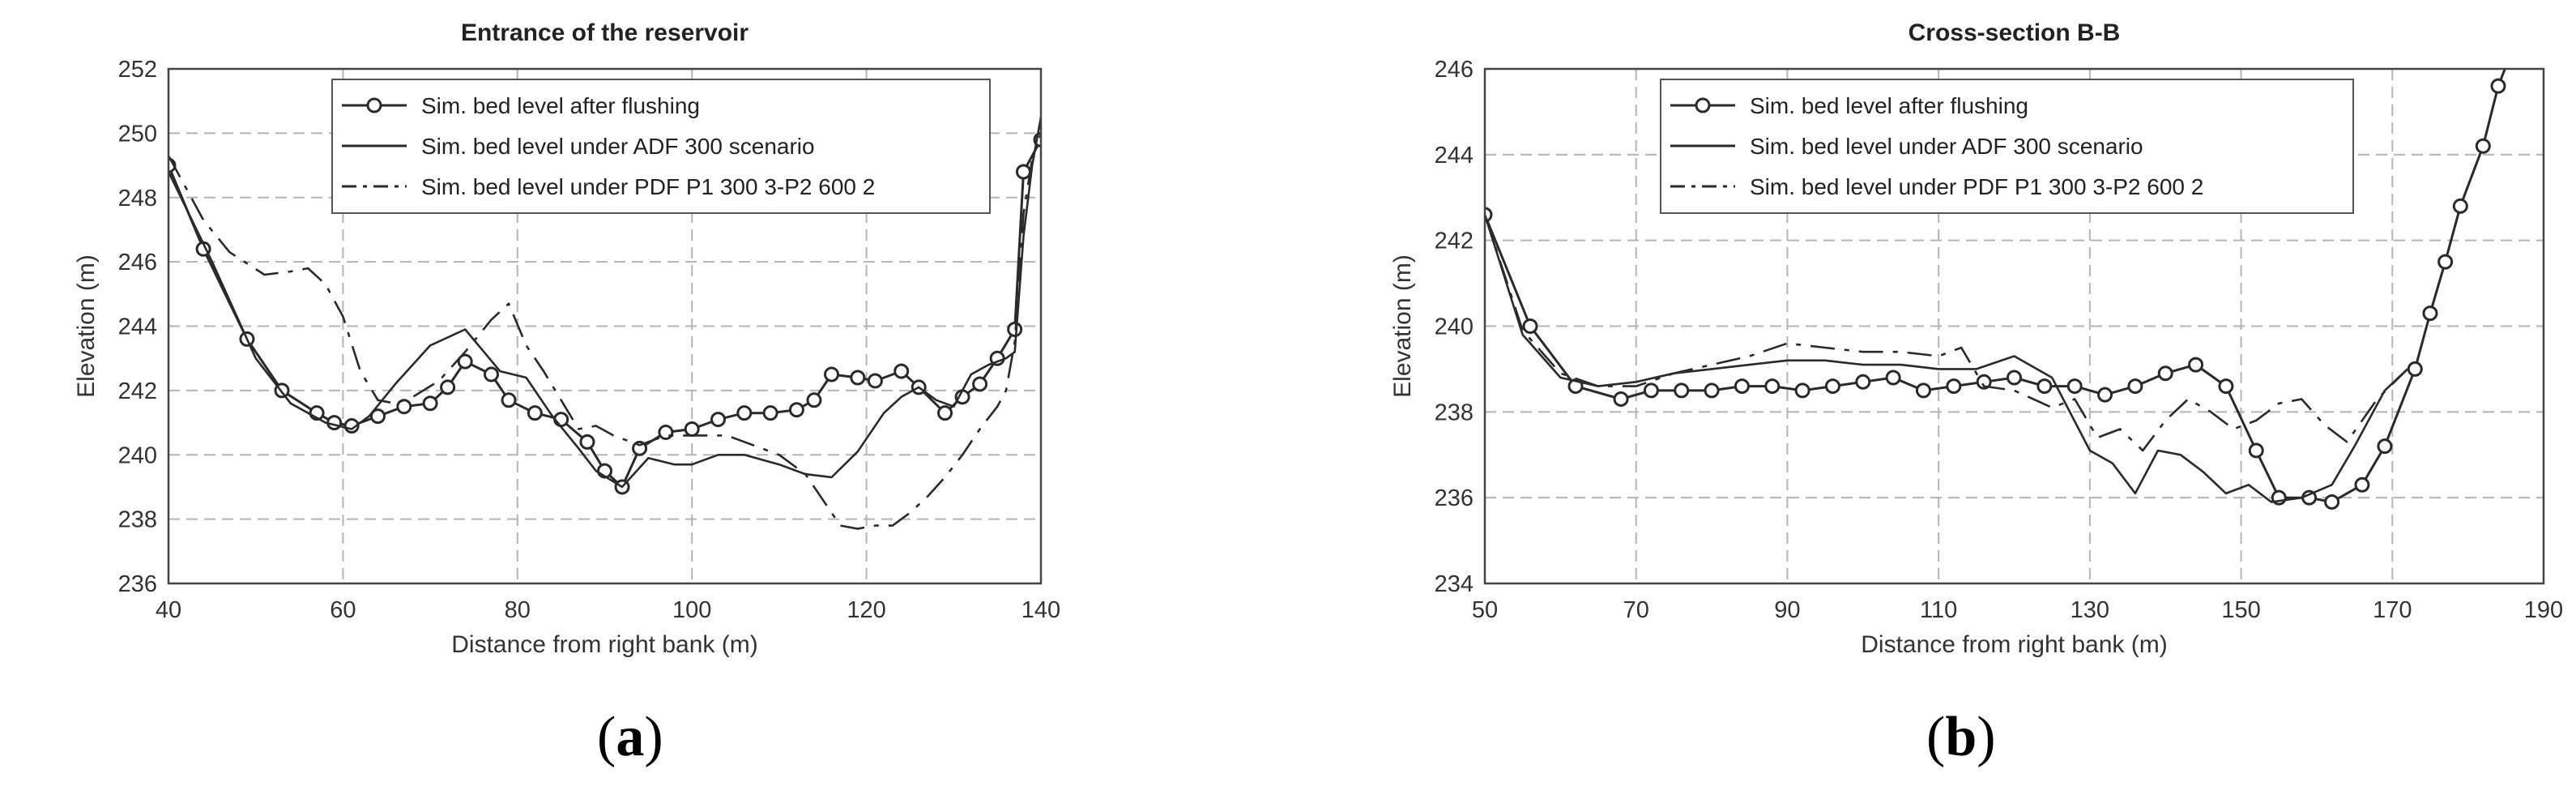 The image size is (2576, 799). What do you see at coordinates (1938, 610) in the screenshot?
I see `x-tick-label: 110` at bounding box center [1938, 610].